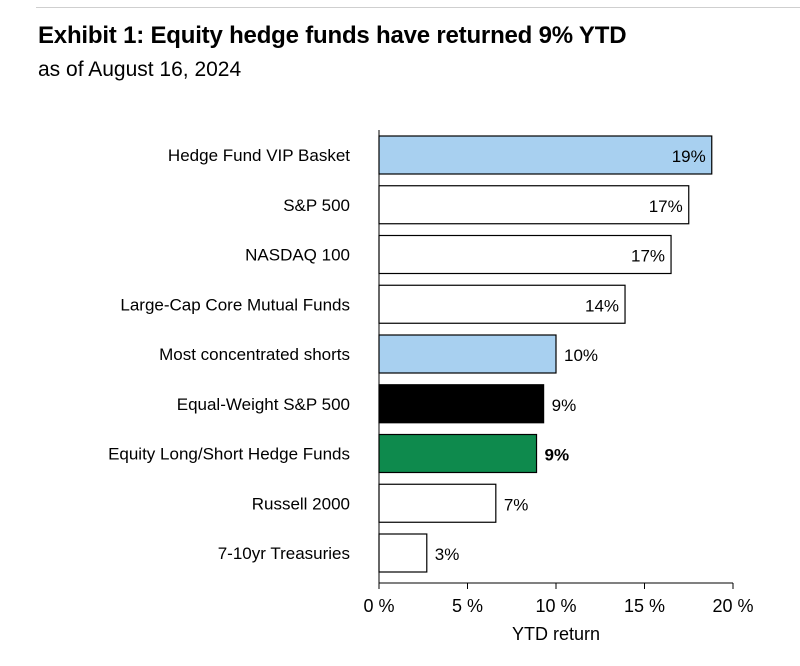 This screenshot has height=666, width=800. What do you see at coordinates (644, 606) in the screenshot?
I see `x-tick-label: 15 %` at bounding box center [644, 606].